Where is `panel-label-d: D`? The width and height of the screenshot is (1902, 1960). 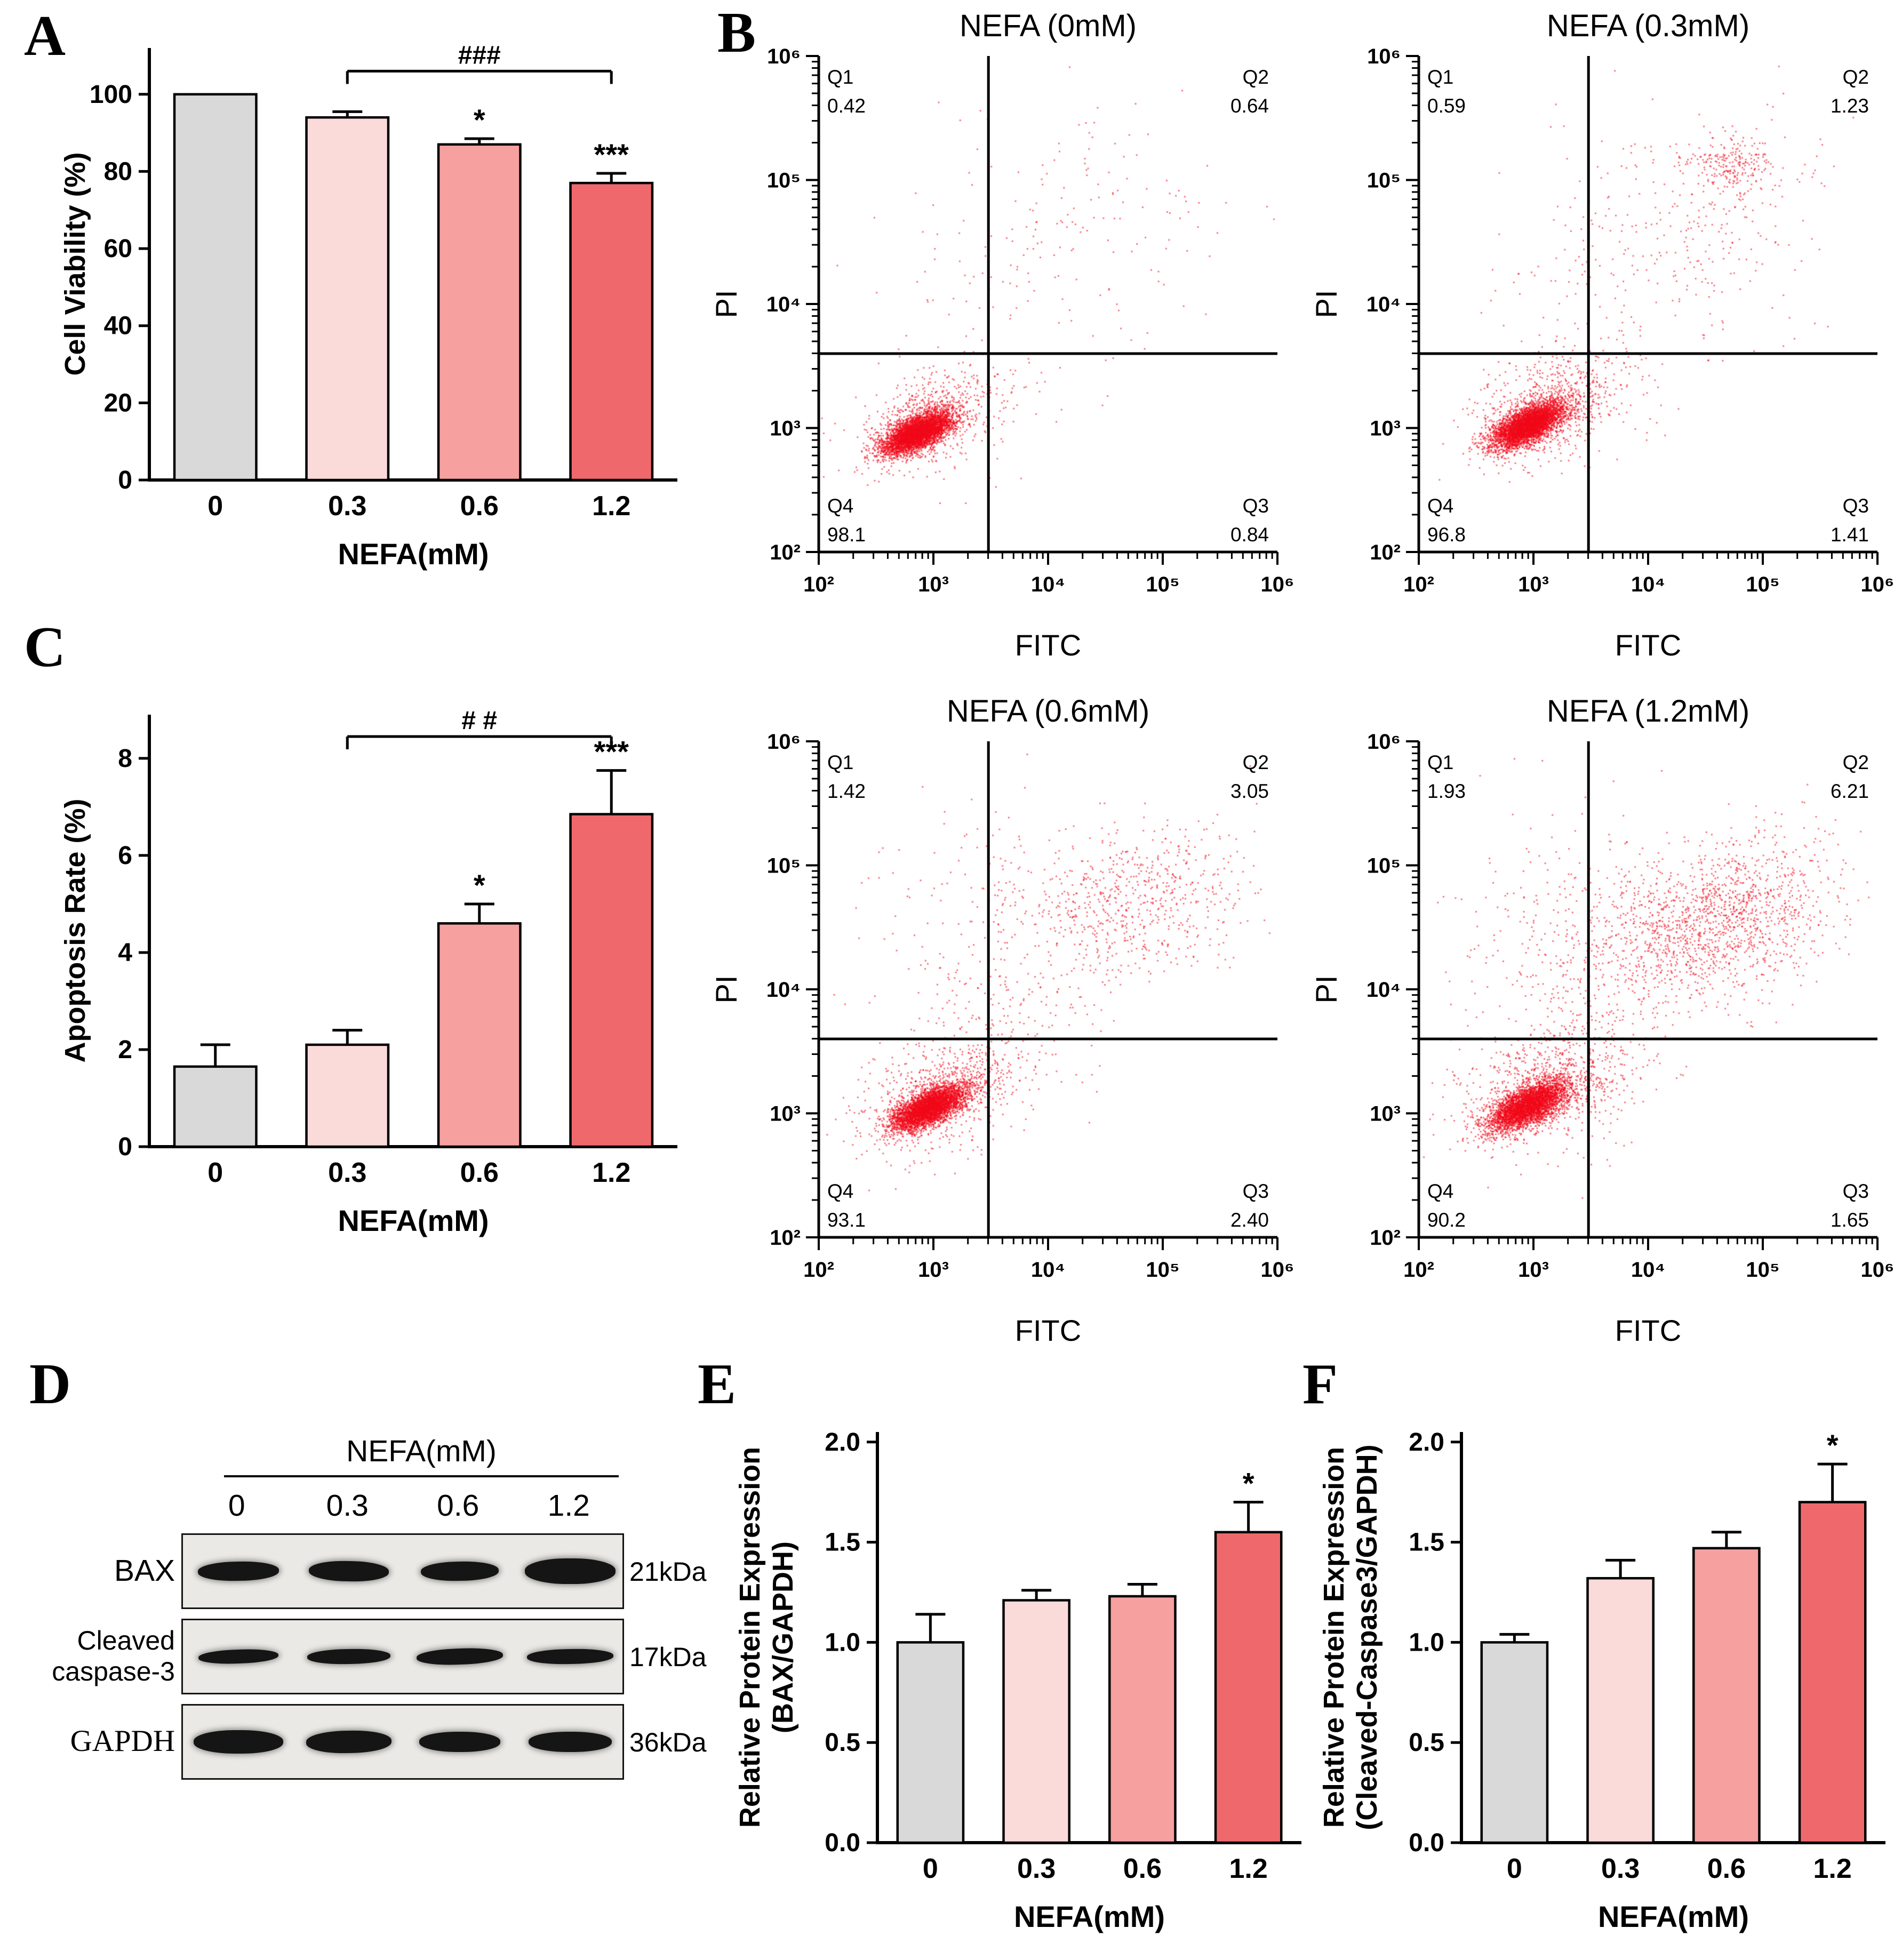
panel-label-d: D is located at coordinates (50, 1384).